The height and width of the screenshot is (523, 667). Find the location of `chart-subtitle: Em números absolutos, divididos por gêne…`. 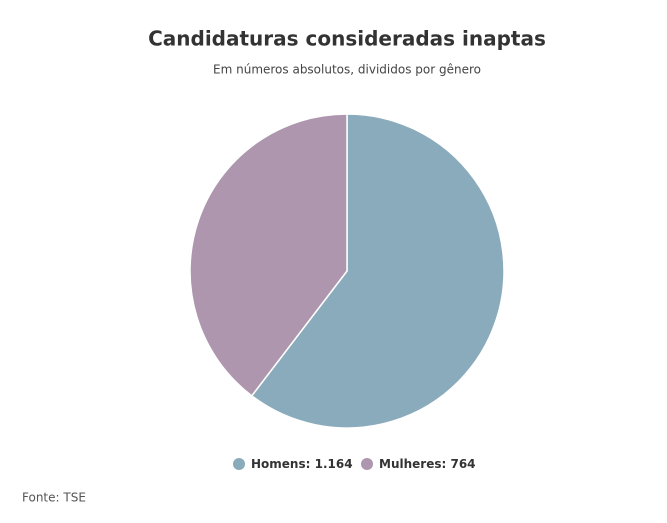

chart-subtitle: Em números absolutos, divididos por gêne… is located at coordinates (347, 70).